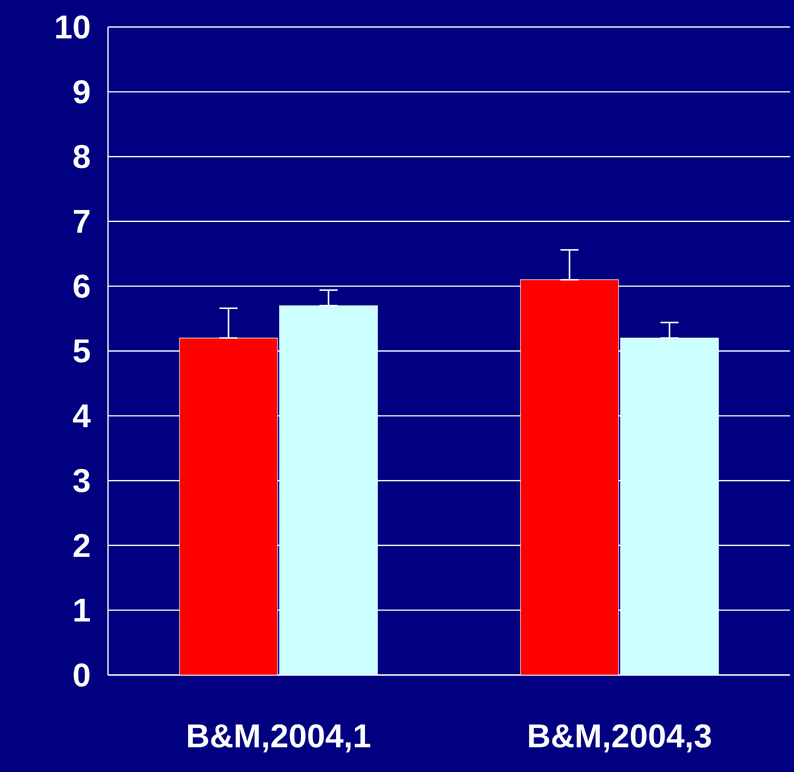 This screenshot has width=794, height=772. Describe the element at coordinates (81, 416) in the screenshot. I see `y-tick-label: 4` at that location.